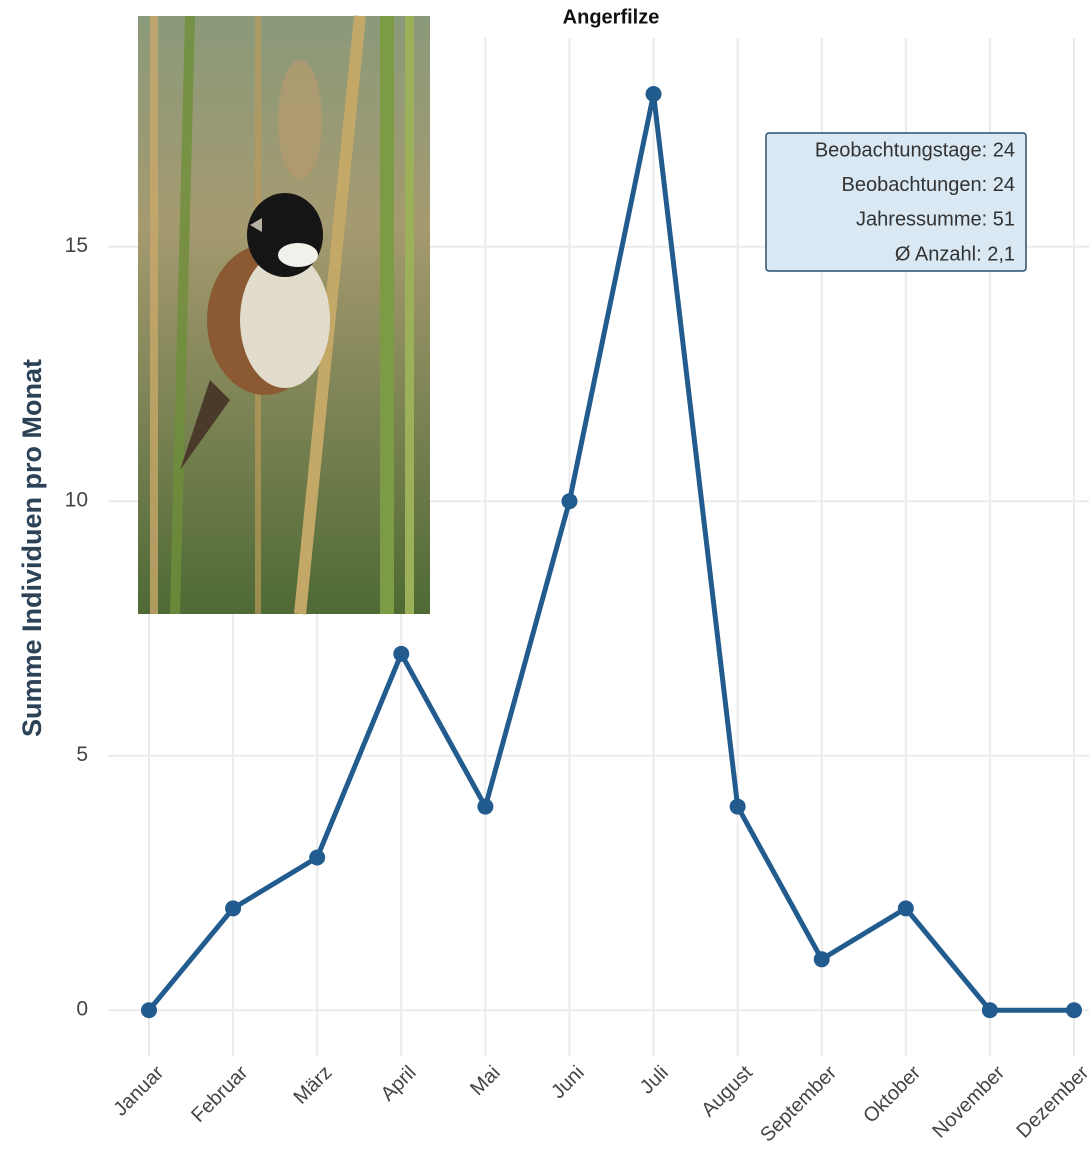  I want to click on stats-text: Beobachtungstage: 24, so click(915, 150).